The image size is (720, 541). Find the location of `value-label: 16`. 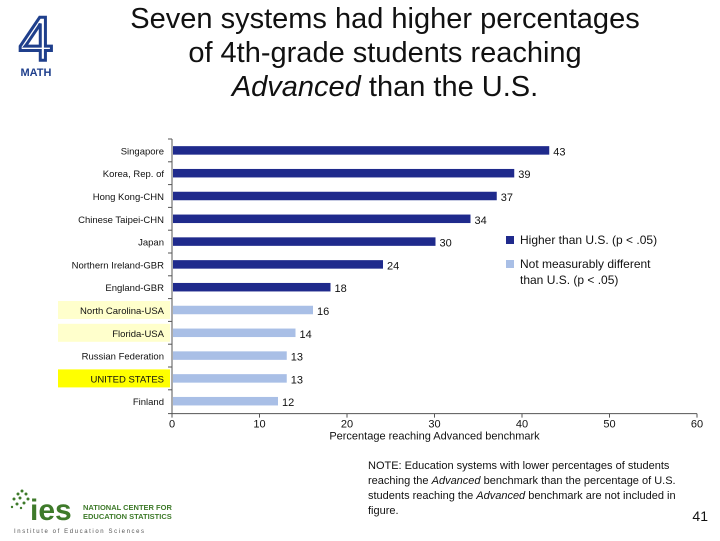

value-label: 16 is located at coordinates (323, 312).